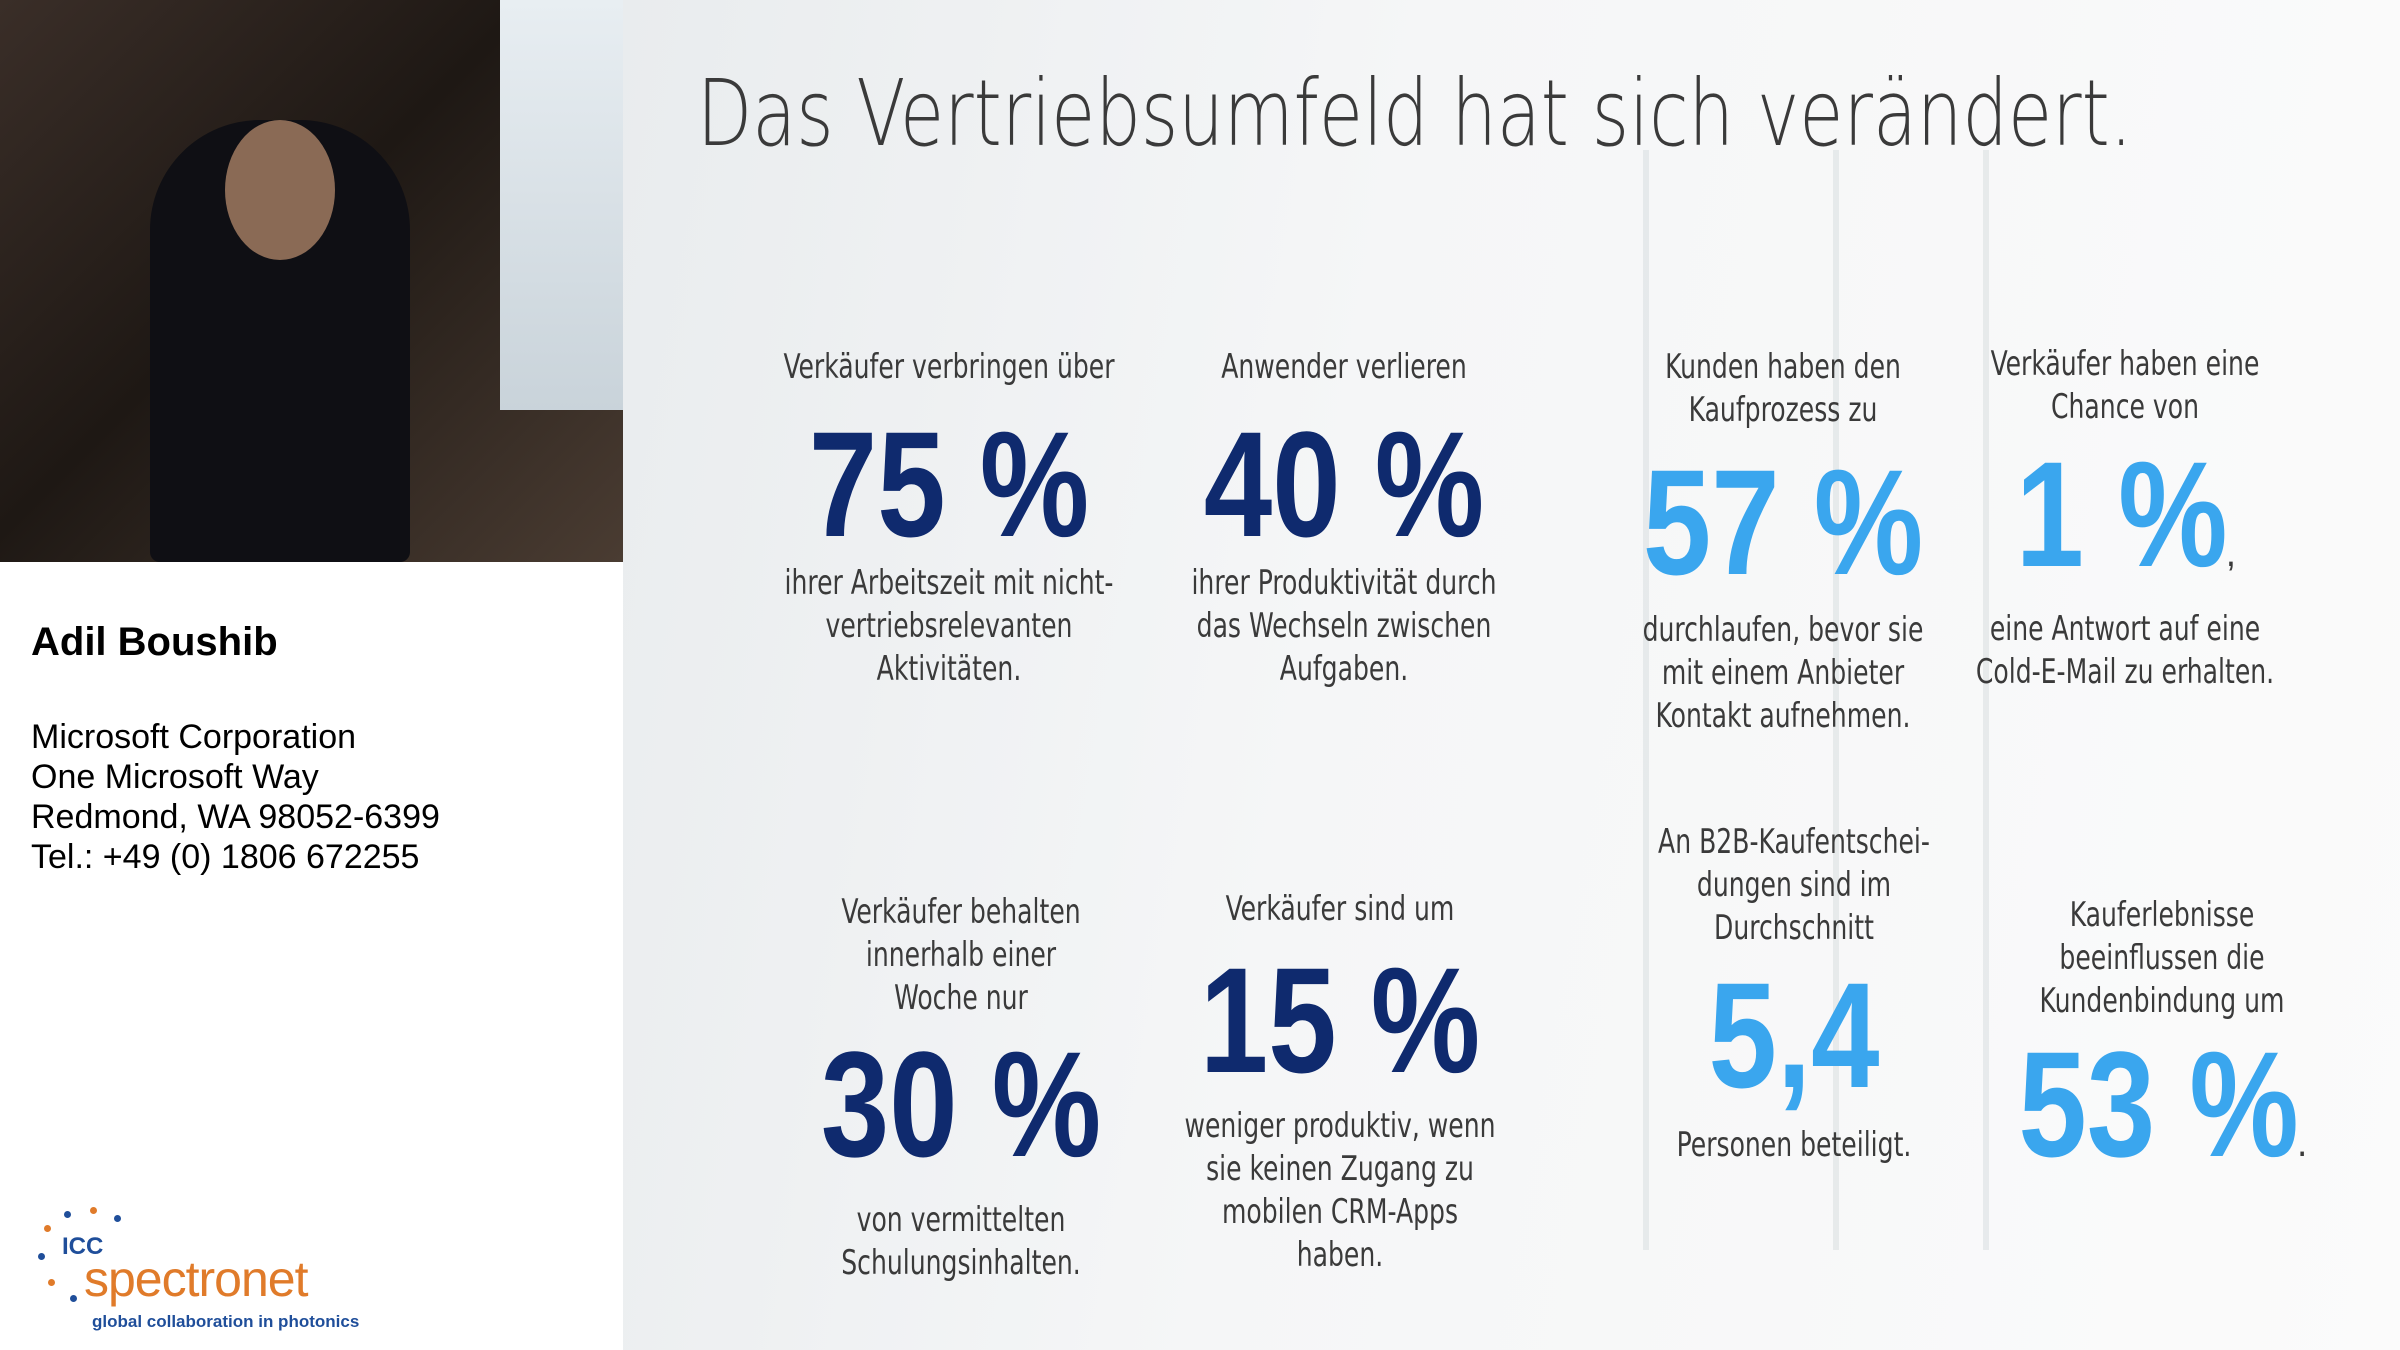 The height and width of the screenshot is (1350, 2400). I want to click on stat-after-line: vertriebsrelevanten, so click(949, 625).